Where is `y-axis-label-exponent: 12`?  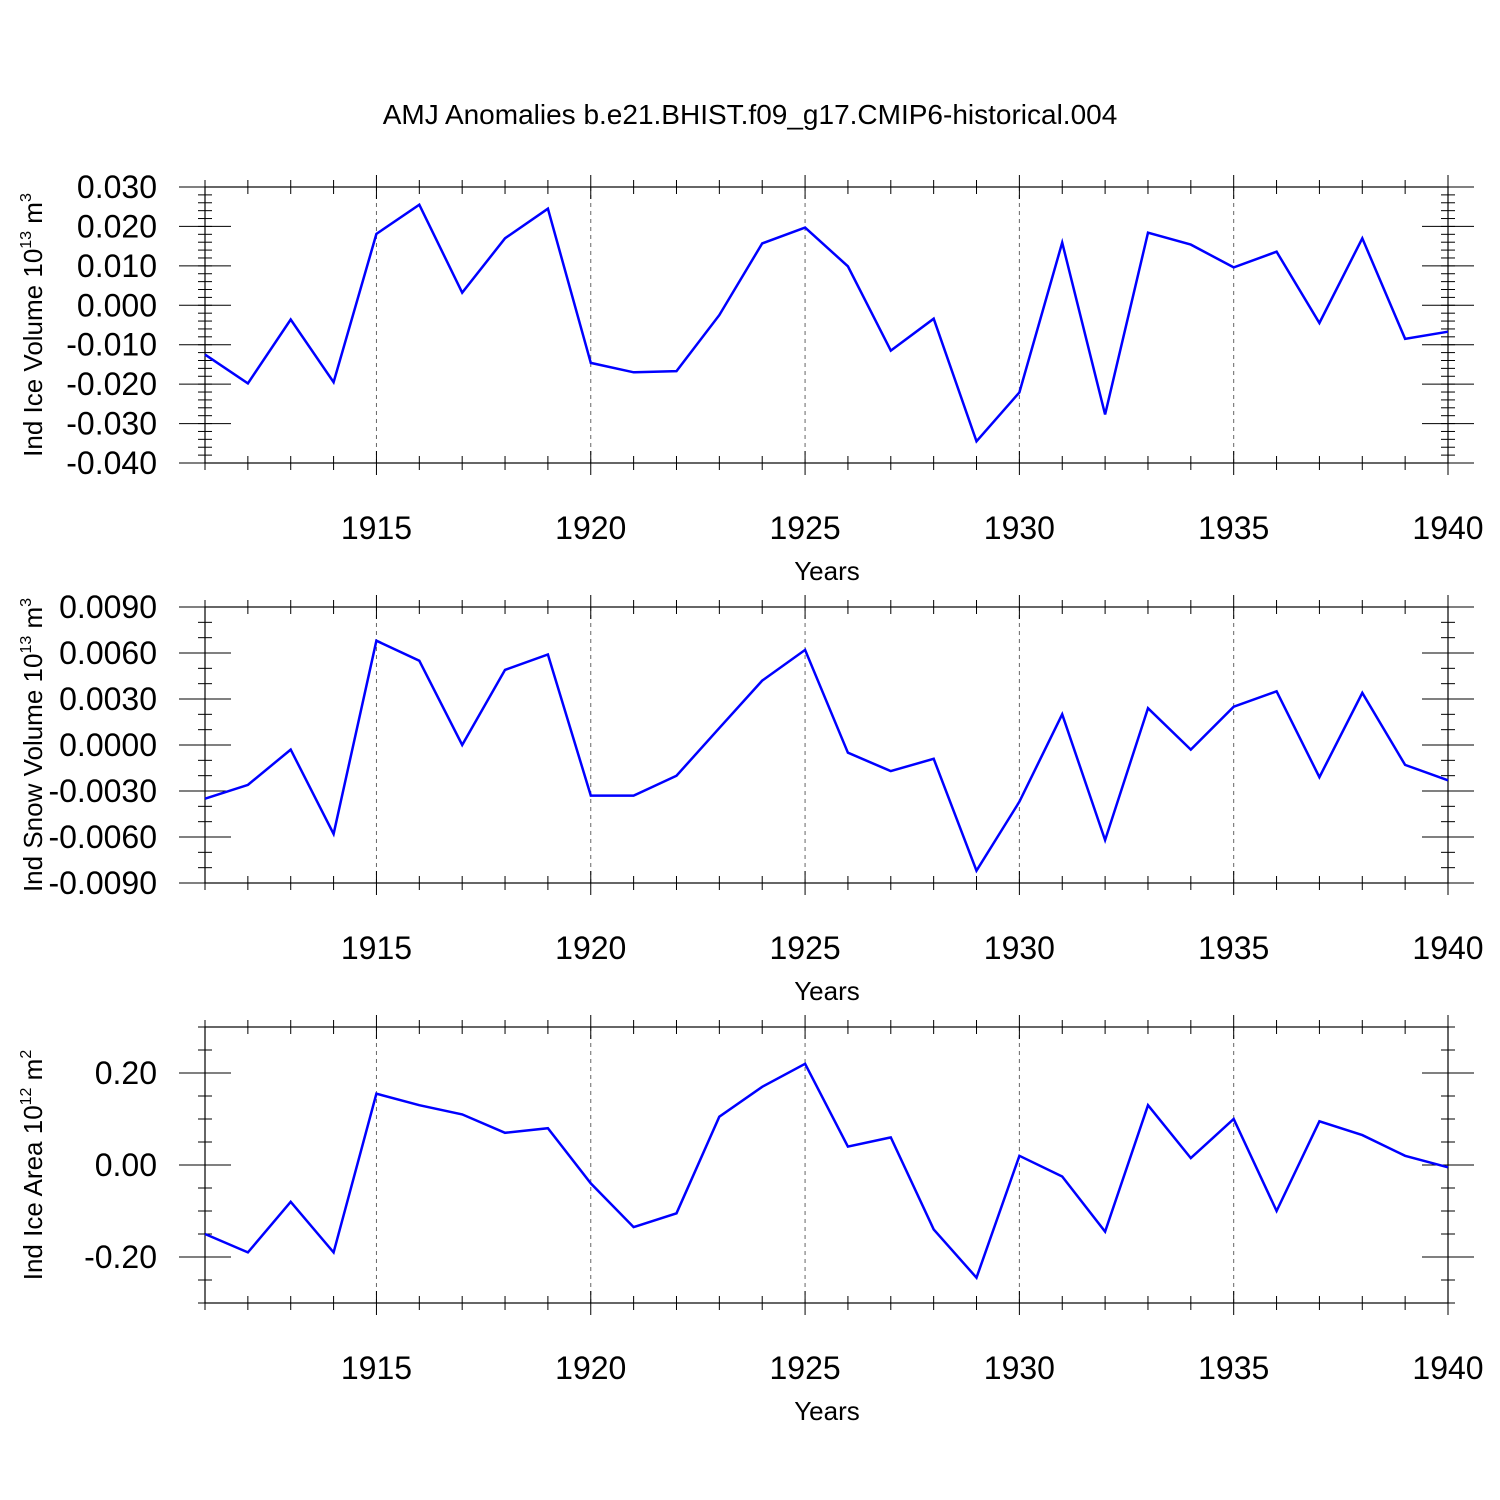 y-axis-label-exponent: 12 is located at coordinates (26, 1096).